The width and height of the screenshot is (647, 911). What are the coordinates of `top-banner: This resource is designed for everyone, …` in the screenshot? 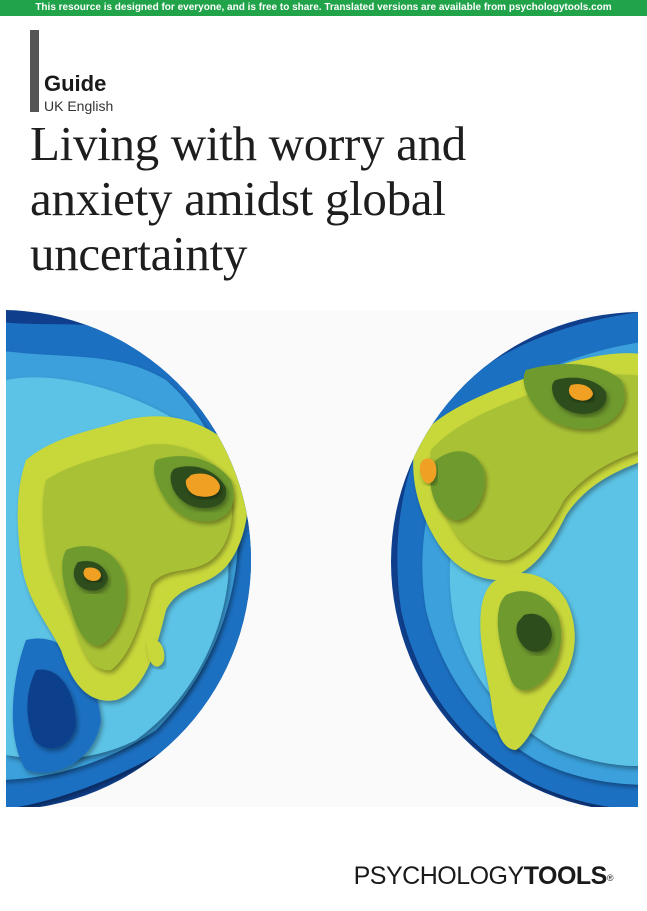 It's located at (323, 8).